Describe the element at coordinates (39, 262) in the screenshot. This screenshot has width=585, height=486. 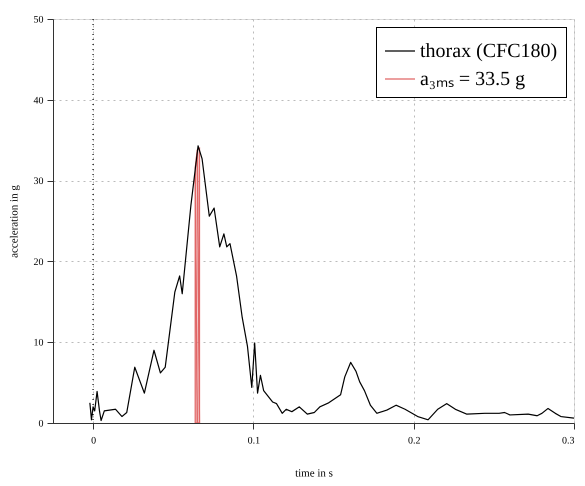
I see `y-tick-label: 20` at that location.